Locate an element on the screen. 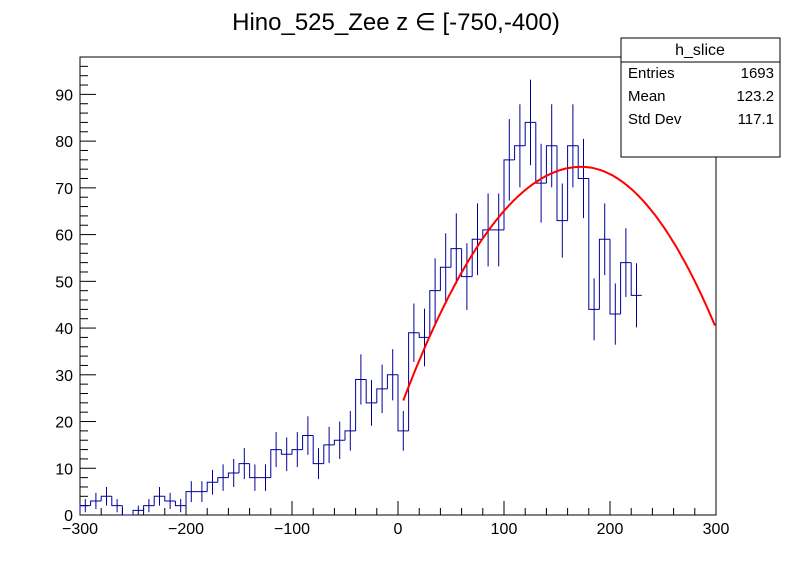 The width and height of the screenshot is (796, 572). x-tick-label: −300 is located at coordinates (80, 529).